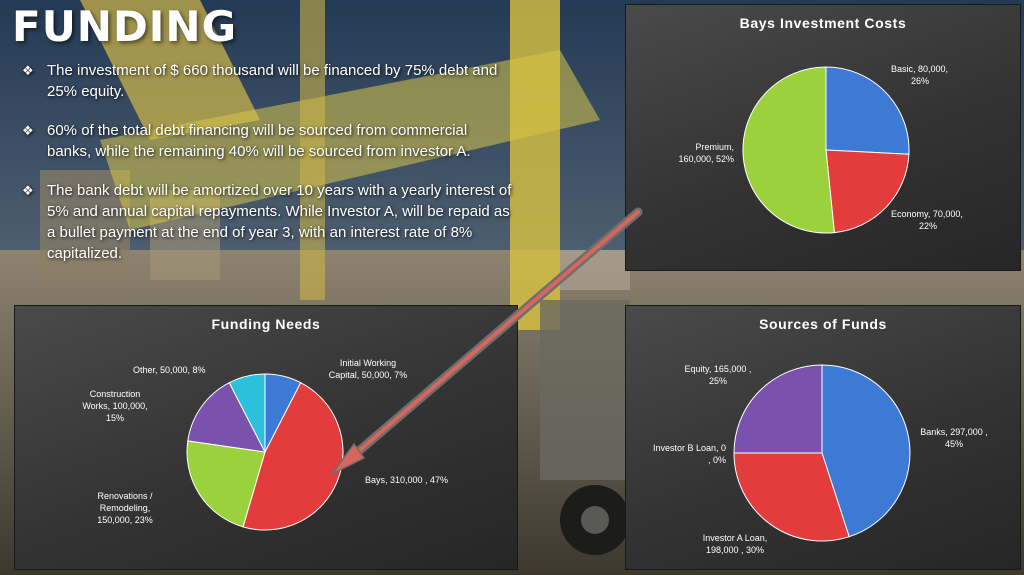 The width and height of the screenshot is (1024, 575). What do you see at coordinates (125, 508) in the screenshot?
I see `slice-label-renovations: Renovations / Remodeling, 150,000, 23%` at bounding box center [125, 508].